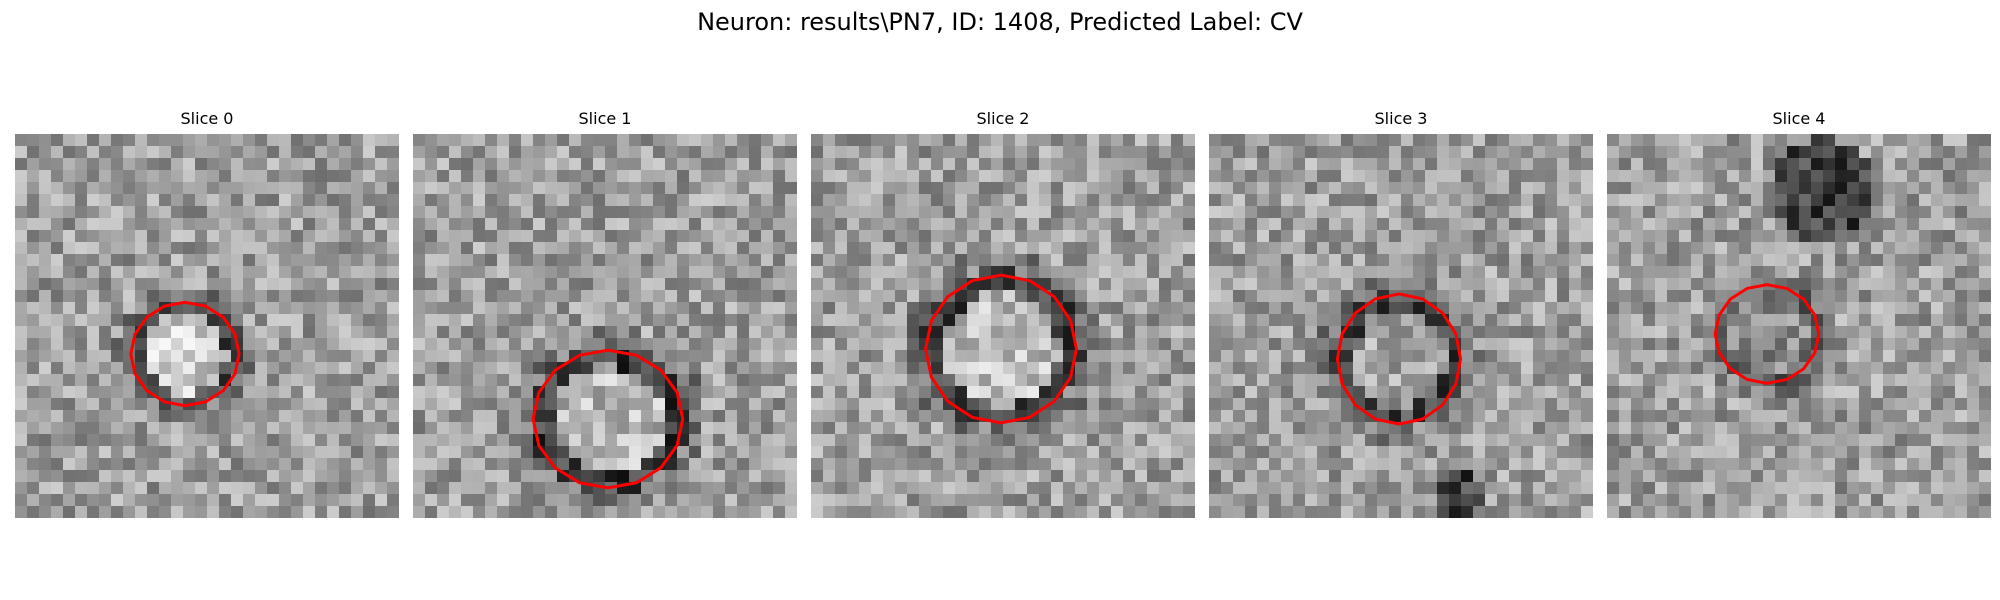 The height and width of the screenshot is (600, 2000). I want to click on slice-title-2: Slice 2, so click(1003, 118).